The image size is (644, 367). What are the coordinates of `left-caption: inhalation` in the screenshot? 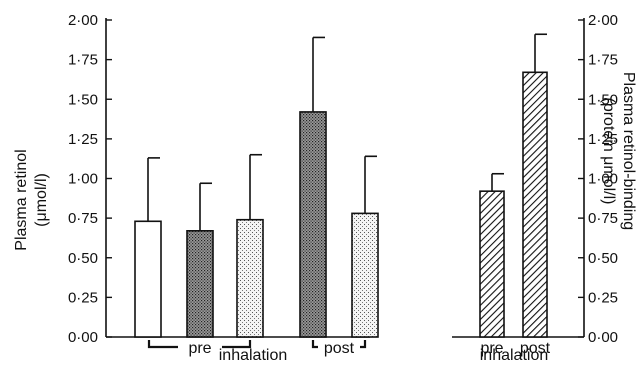 It's located at (253, 354).